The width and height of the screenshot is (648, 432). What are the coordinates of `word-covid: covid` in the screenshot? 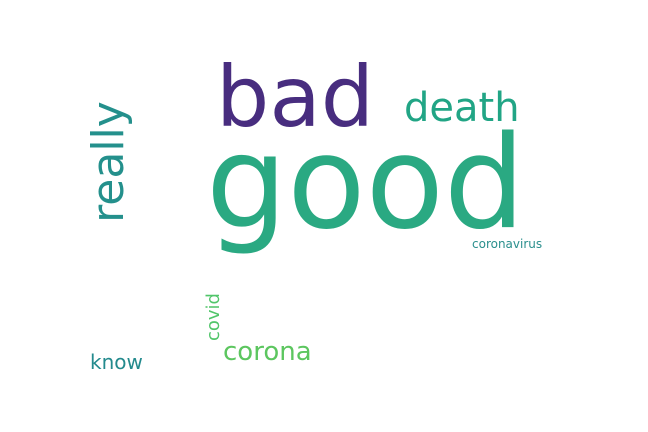 It's located at (213, 317).